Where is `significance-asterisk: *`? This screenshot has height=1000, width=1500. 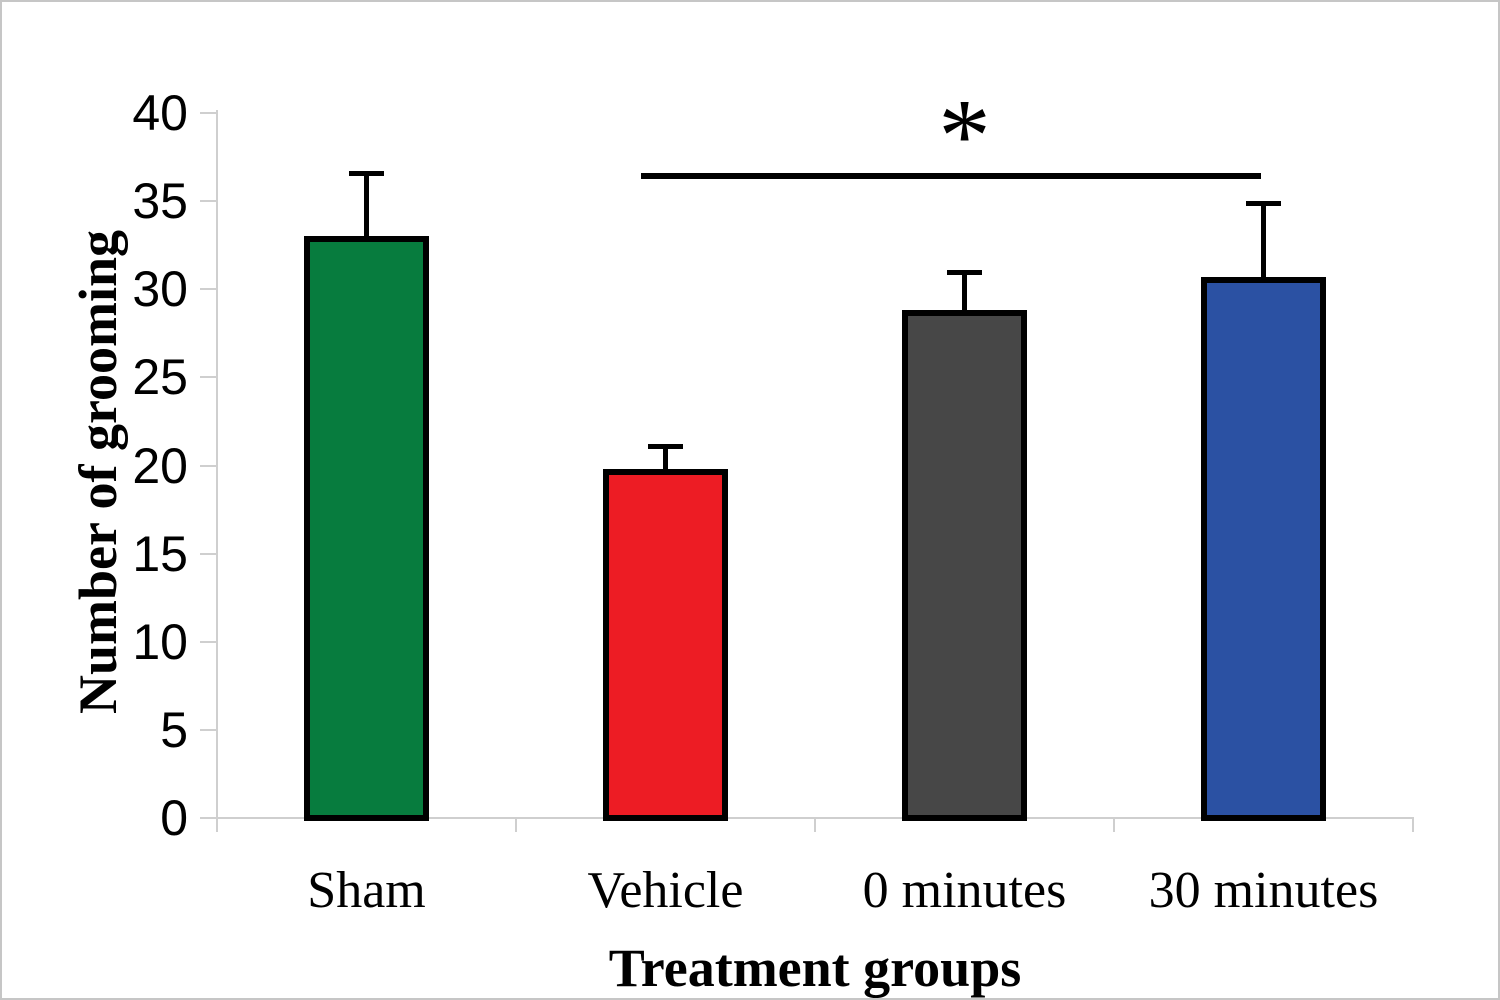 significance-asterisk: * is located at coordinates (964, 135).